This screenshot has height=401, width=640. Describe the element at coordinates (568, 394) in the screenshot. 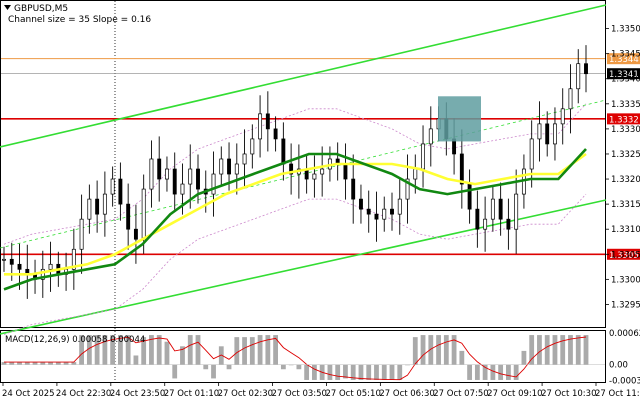

I see `x-tick-label-10: 27 Oct 10:30` at that location.